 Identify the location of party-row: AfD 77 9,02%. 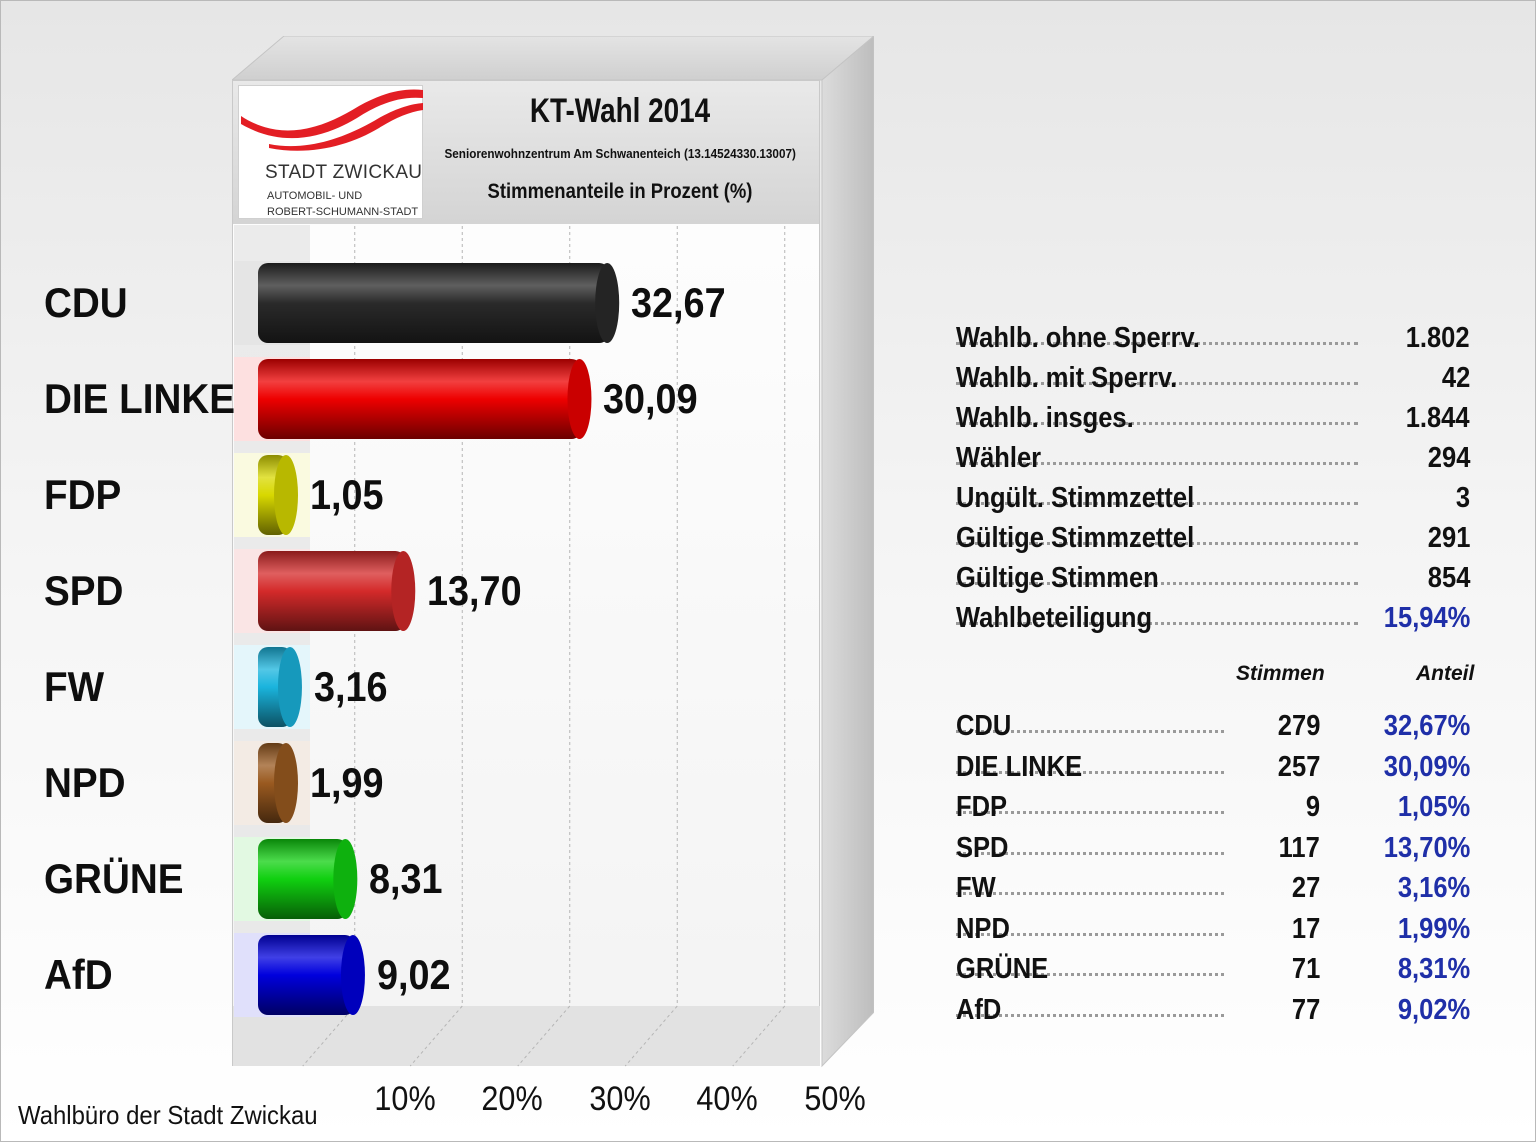
(1213, 1014).